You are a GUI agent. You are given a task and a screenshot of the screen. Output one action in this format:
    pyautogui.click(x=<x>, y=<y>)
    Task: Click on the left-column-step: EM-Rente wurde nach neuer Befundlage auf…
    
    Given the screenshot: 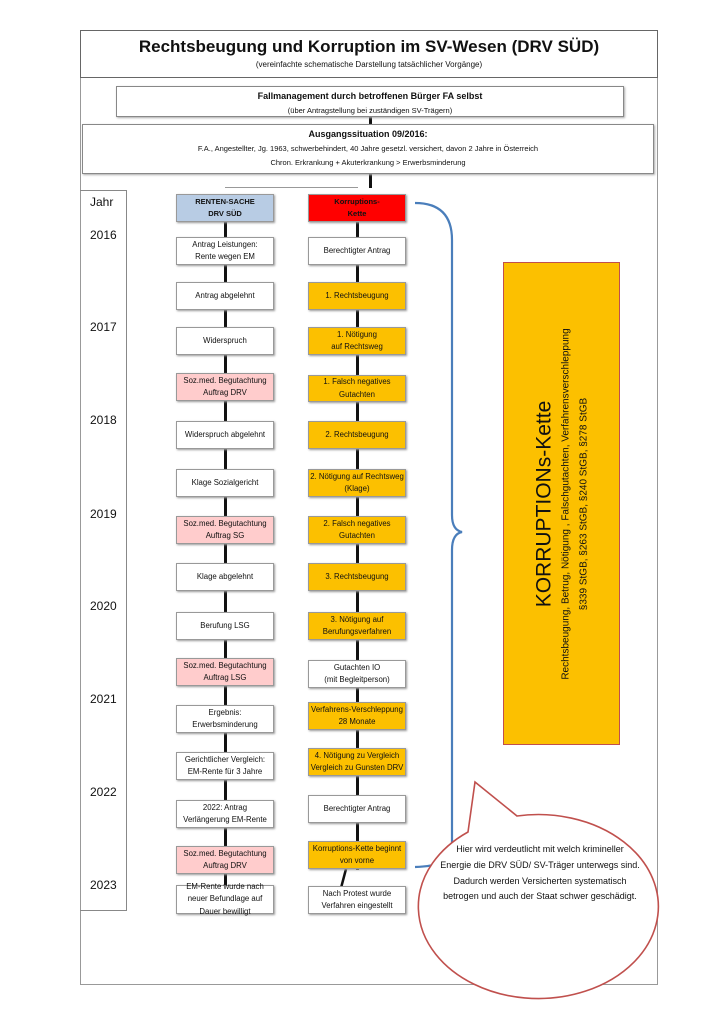 What is the action you would take?
    pyautogui.click(x=225, y=899)
    